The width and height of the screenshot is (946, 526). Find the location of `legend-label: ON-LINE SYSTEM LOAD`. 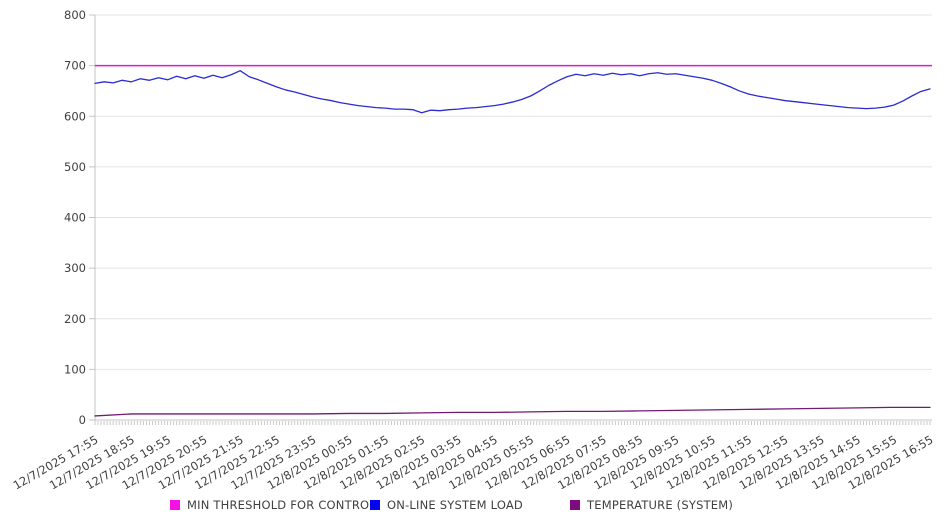

legend-label: ON-LINE SYSTEM LOAD is located at coordinates (455, 505).